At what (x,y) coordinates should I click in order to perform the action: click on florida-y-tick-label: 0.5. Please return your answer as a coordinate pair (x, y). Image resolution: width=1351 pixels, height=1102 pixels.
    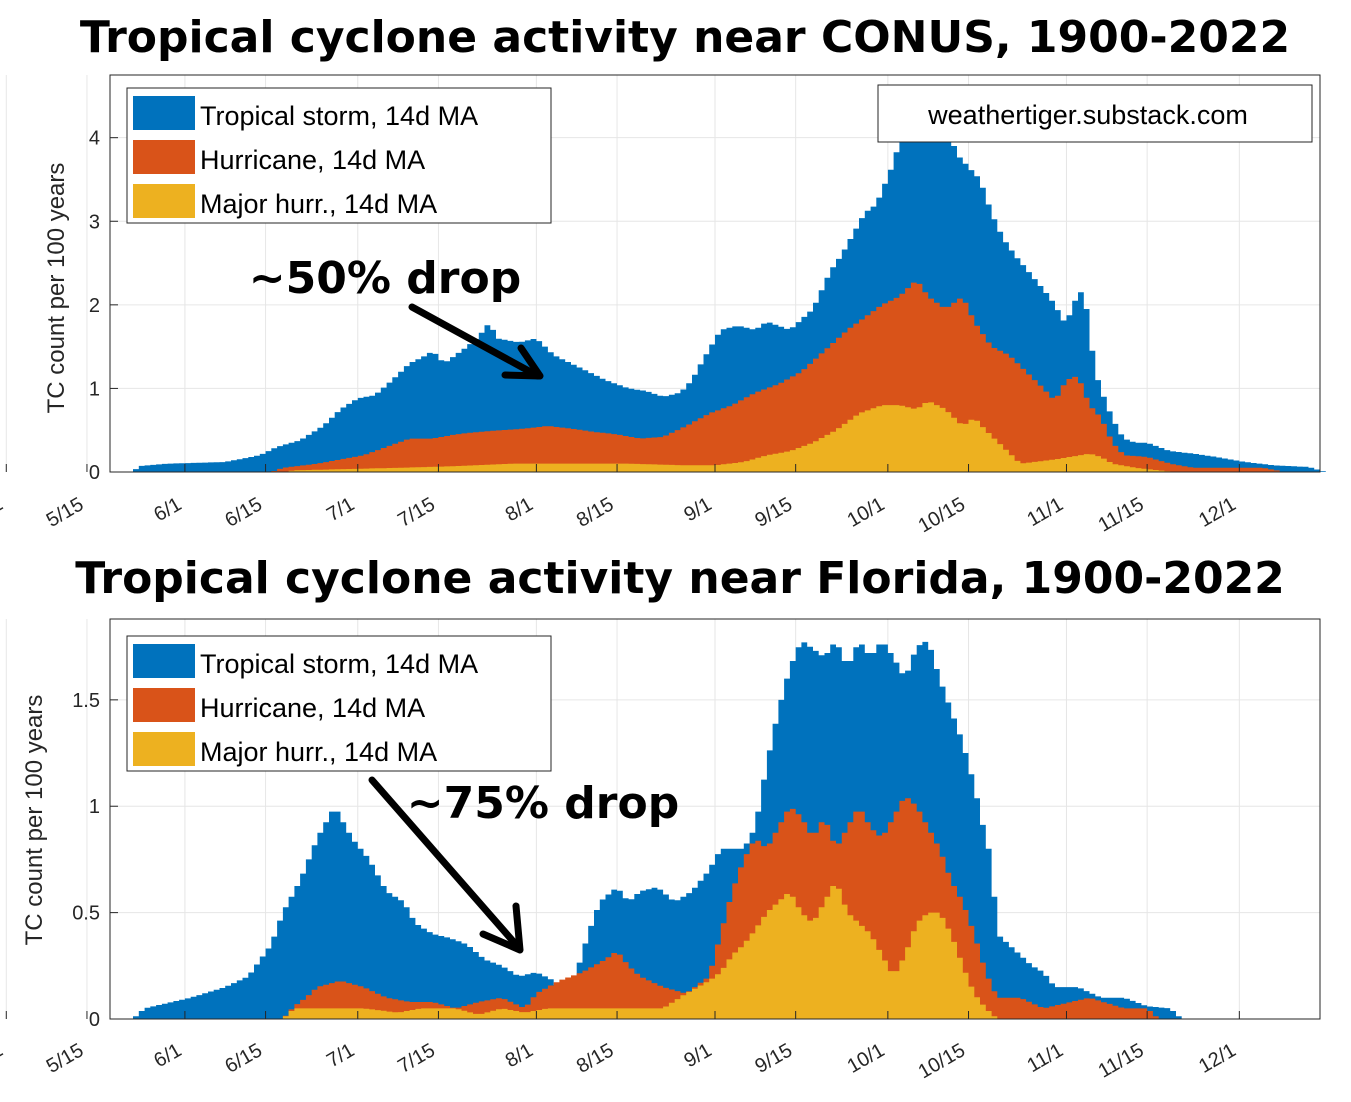
    Looking at the image, I should click on (86, 914).